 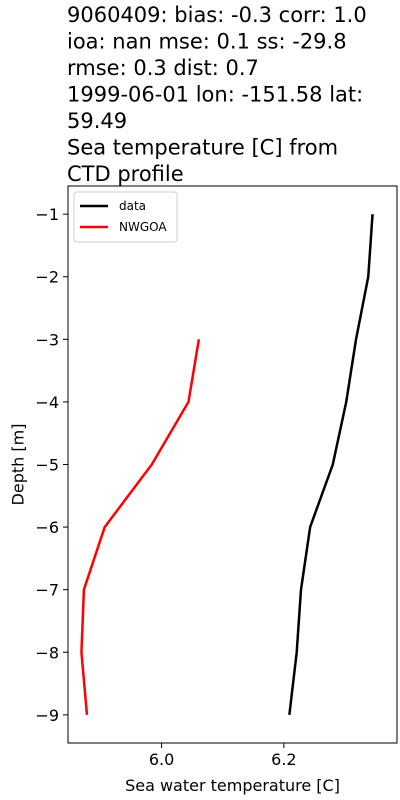 What do you see at coordinates (47, 590) in the screenshot?
I see `y-tick-label: −7` at bounding box center [47, 590].